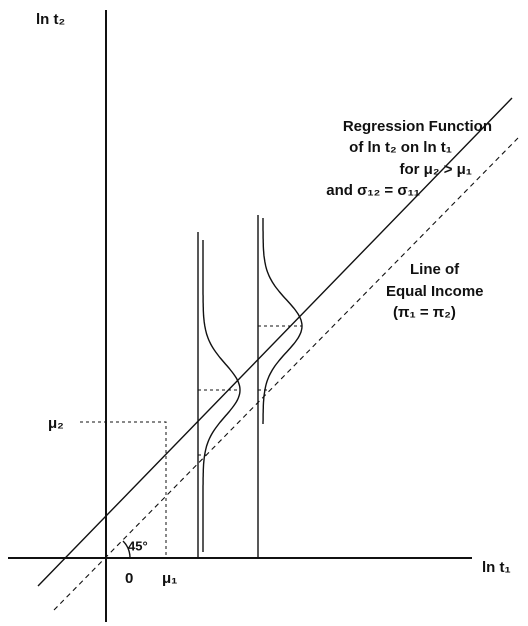  Describe the element at coordinates (126, 549) in the screenshot. I see `angle-arc` at that location.